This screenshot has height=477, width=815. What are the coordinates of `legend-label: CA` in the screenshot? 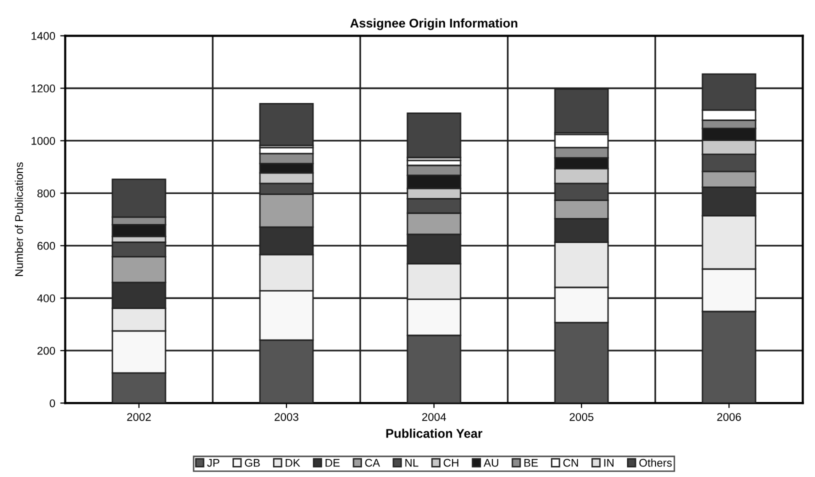 It's located at (372, 462).